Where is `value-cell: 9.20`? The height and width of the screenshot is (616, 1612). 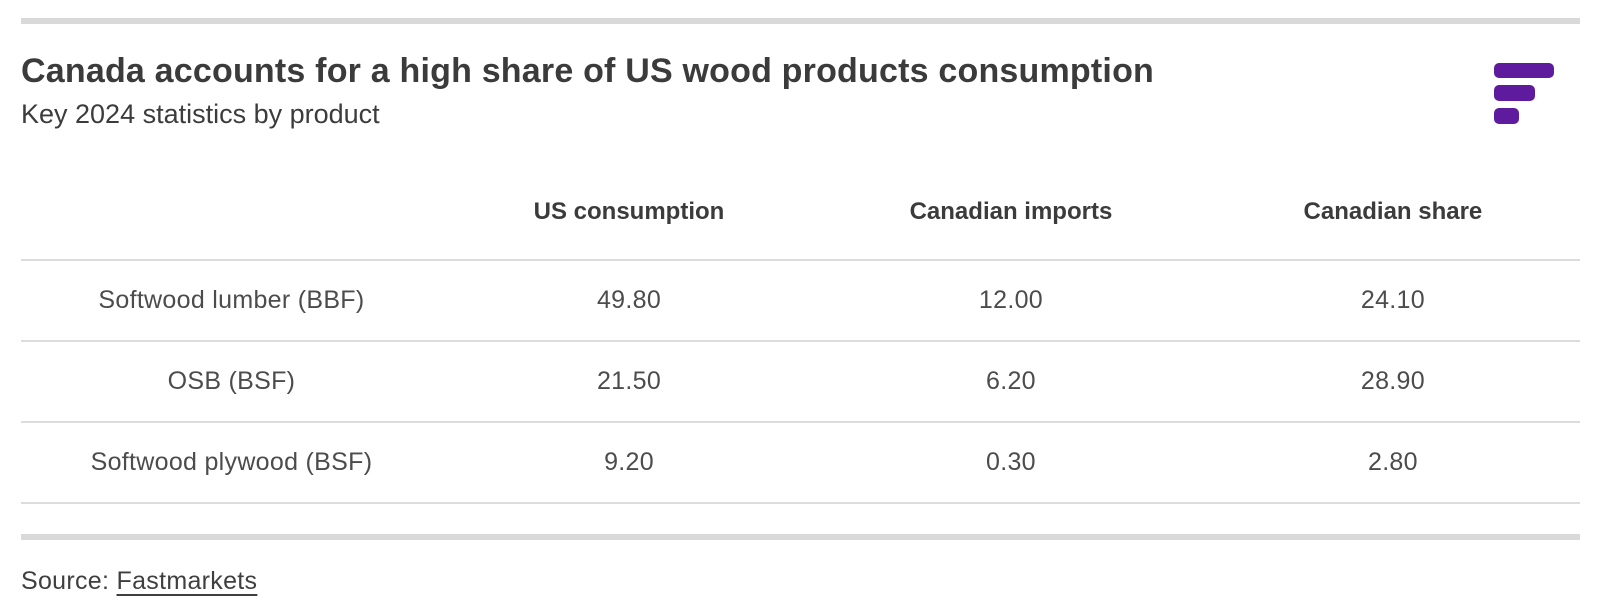
value-cell: 9.20 is located at coordinates (629, 463).